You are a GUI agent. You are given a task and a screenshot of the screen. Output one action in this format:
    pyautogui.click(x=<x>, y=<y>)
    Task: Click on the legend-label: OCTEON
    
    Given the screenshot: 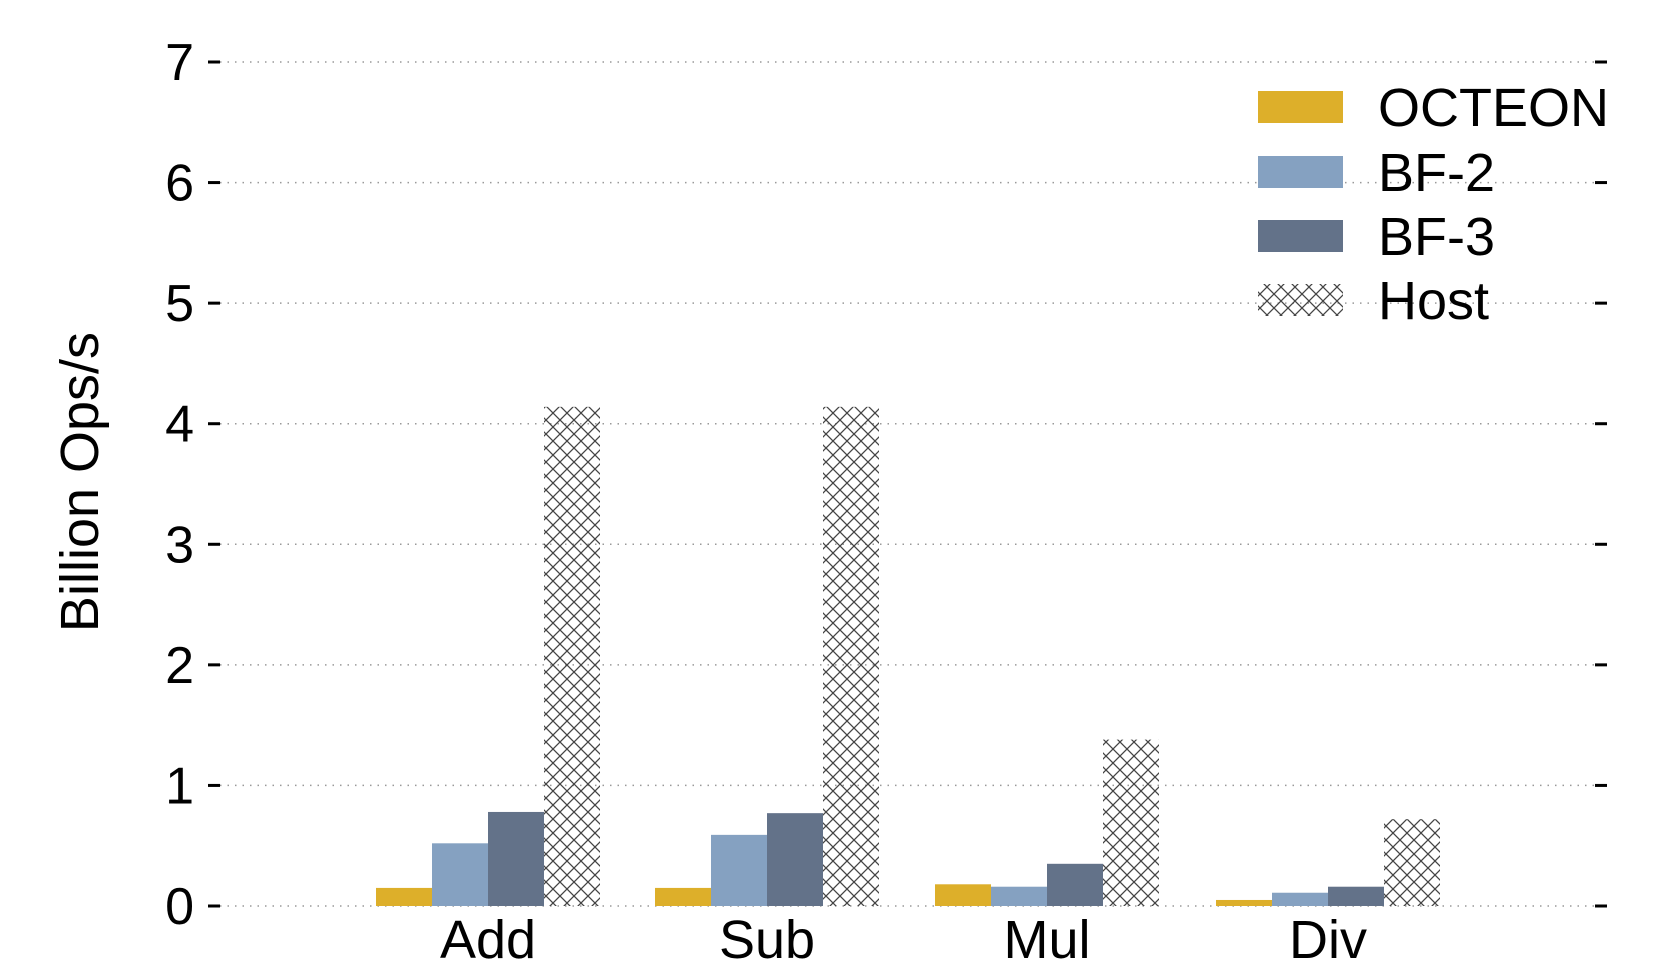 What is the action you would take?
    pyautogui.click(x=1493, y=108)
    